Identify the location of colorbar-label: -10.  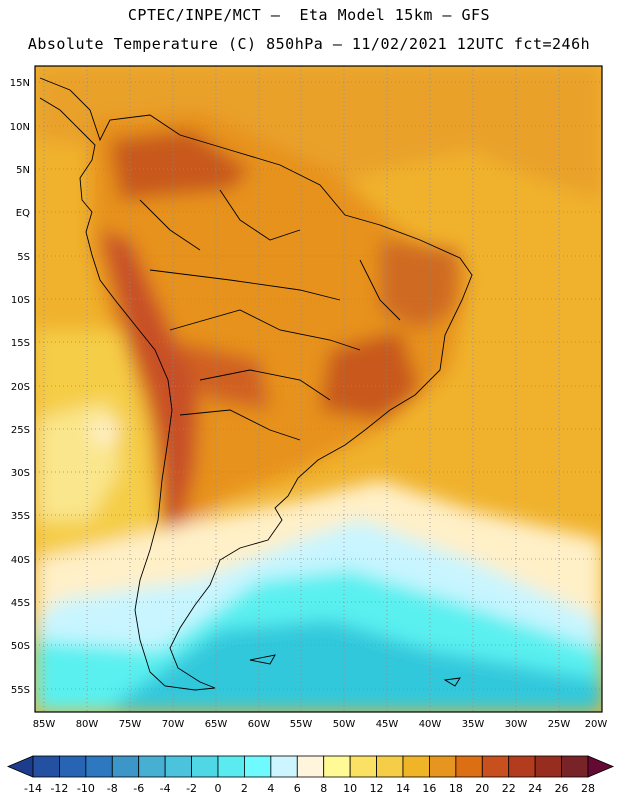
(86, 788).